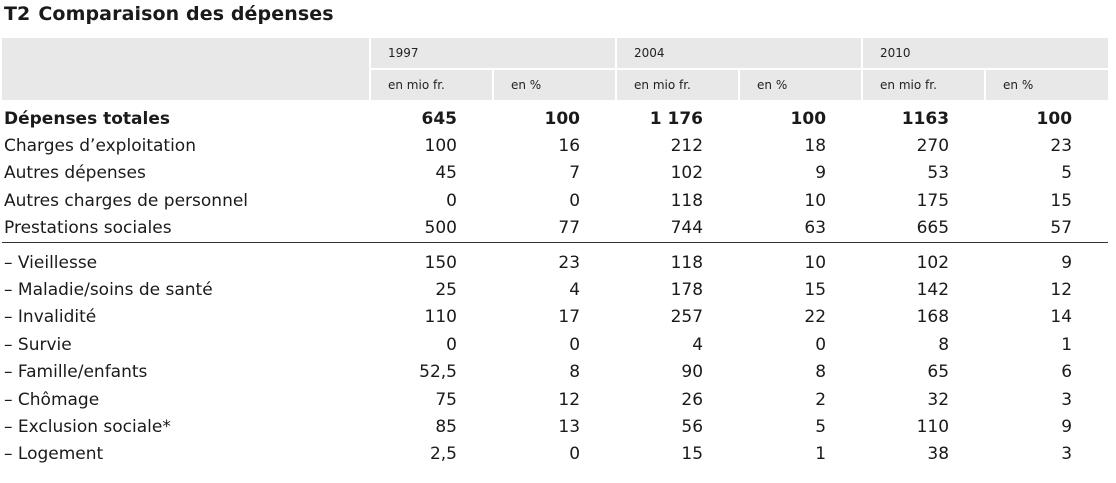 The image size is (1116, 483). What do you see at coordinates (54, 454) in the screenshot?
I see `row-label: – Logement` at bounding box center [54, 454].